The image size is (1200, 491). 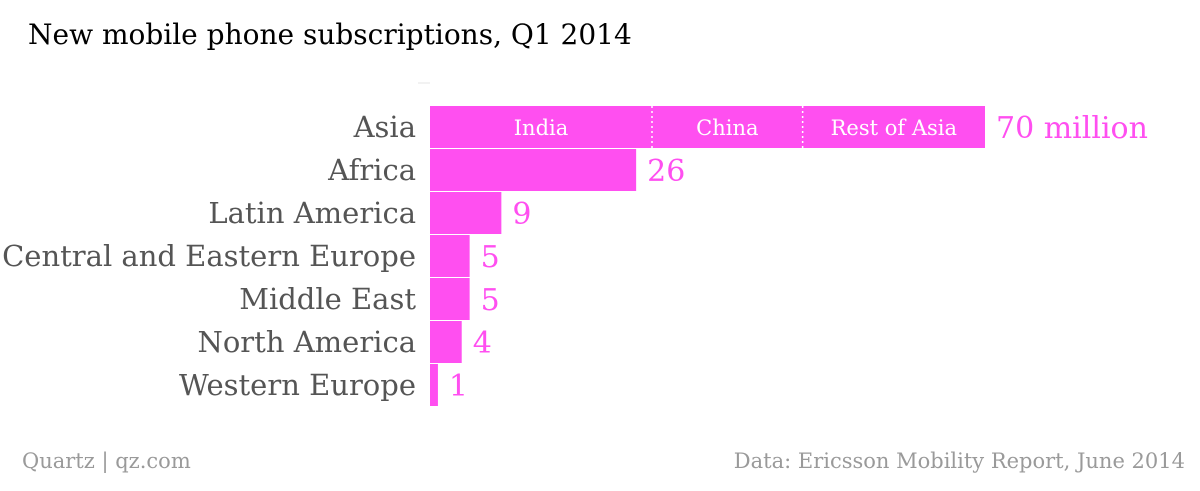 What do you see at coordinates (541, 128) in the screenshot?
I see `segment-label-india: India` at bounding box center [541, 128].